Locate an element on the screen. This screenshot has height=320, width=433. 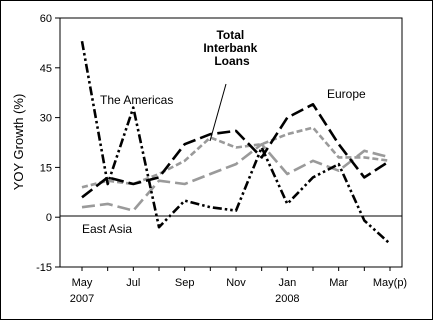
annotation-east-asia: East Asia is located at coordinates (107, 229).